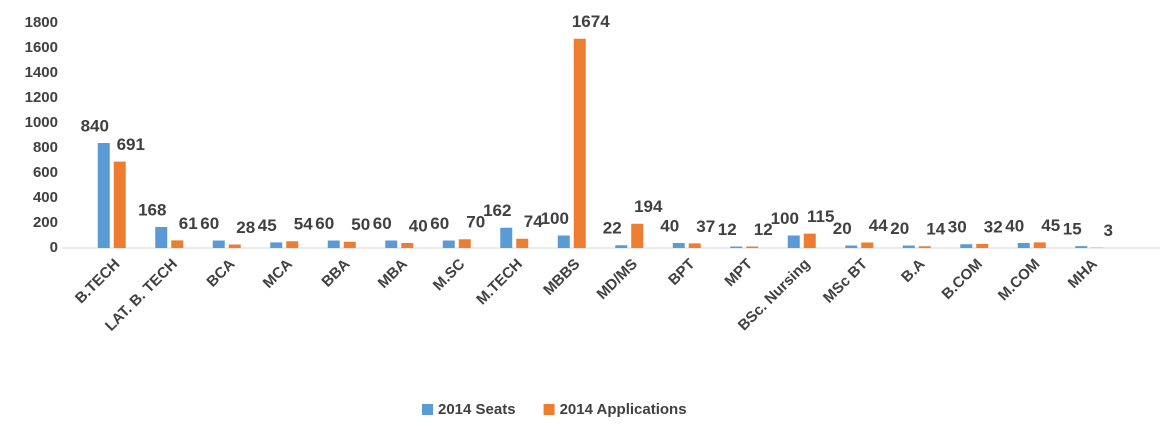  What do you see at coordinates (45, 197) in the screenshot?
I see `y-tick-label: 400` at bounding box center [45, 197].